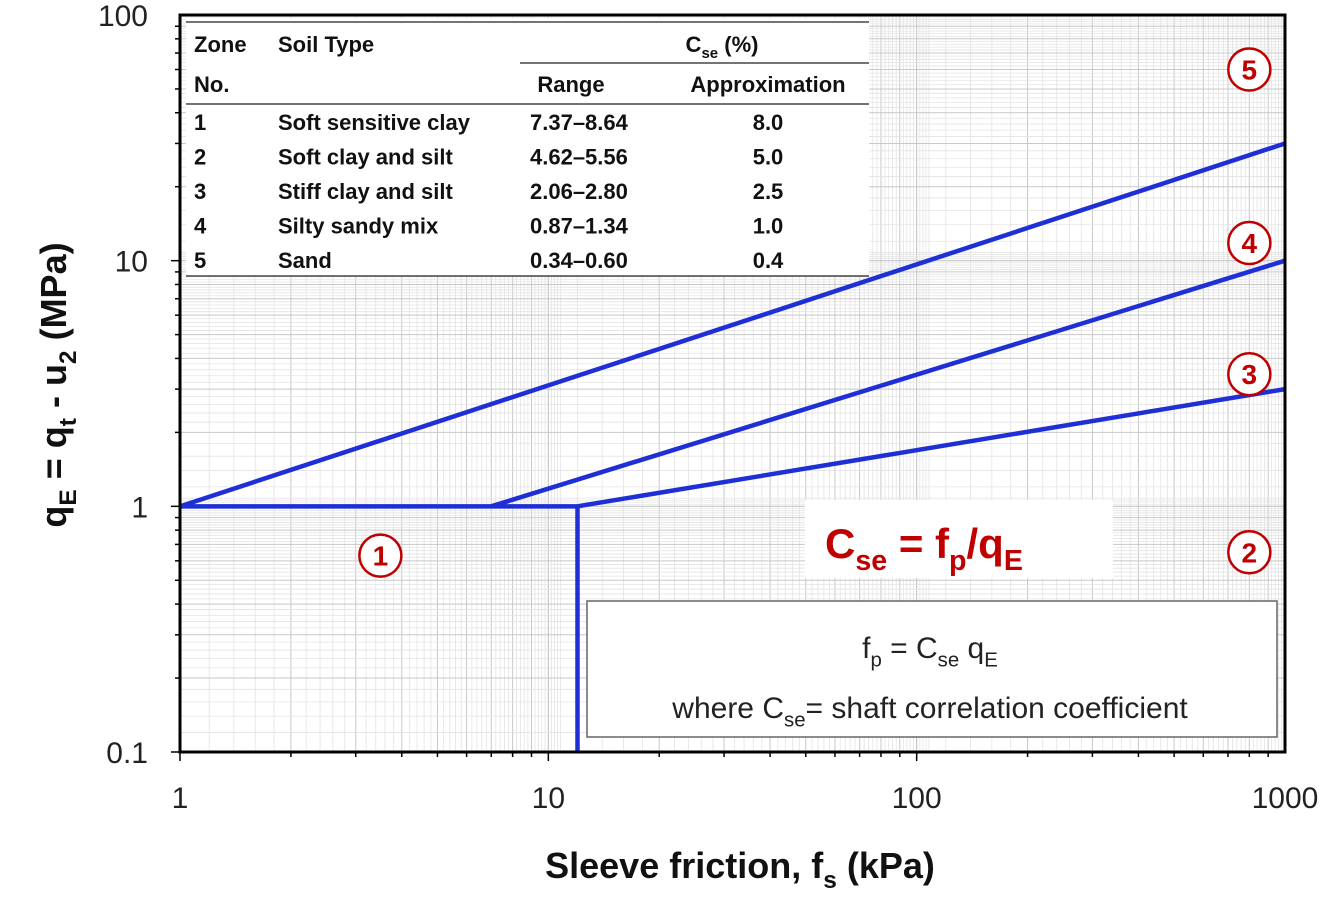 The width and height of the screenshot is (1323, 924). What do you see at coordinates (123, 16) in the screenshot?
I see `y-tick-label: 100` at bounding box center [123, 16].